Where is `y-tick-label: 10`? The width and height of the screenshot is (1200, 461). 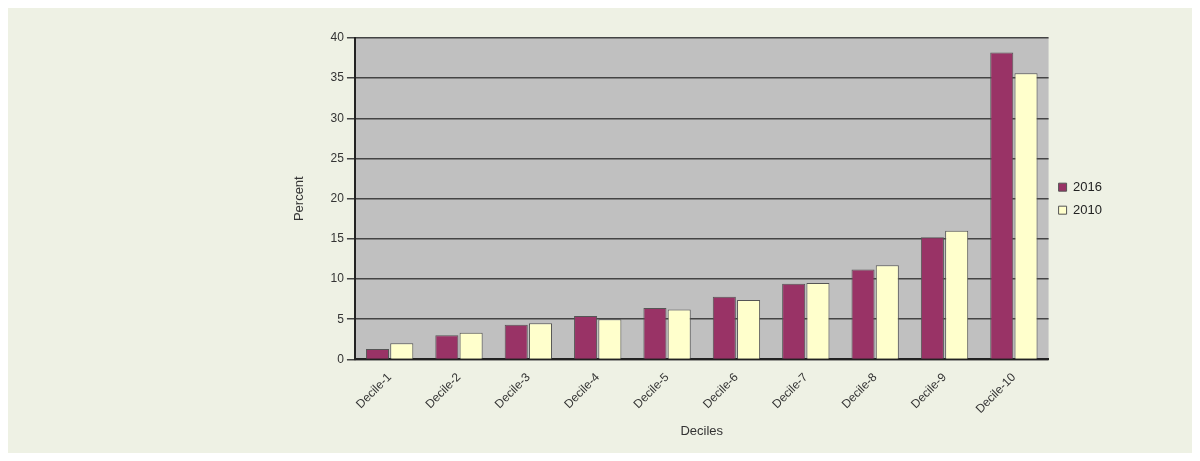
y-tick-label: 10 is located at coordinates (337, 278).